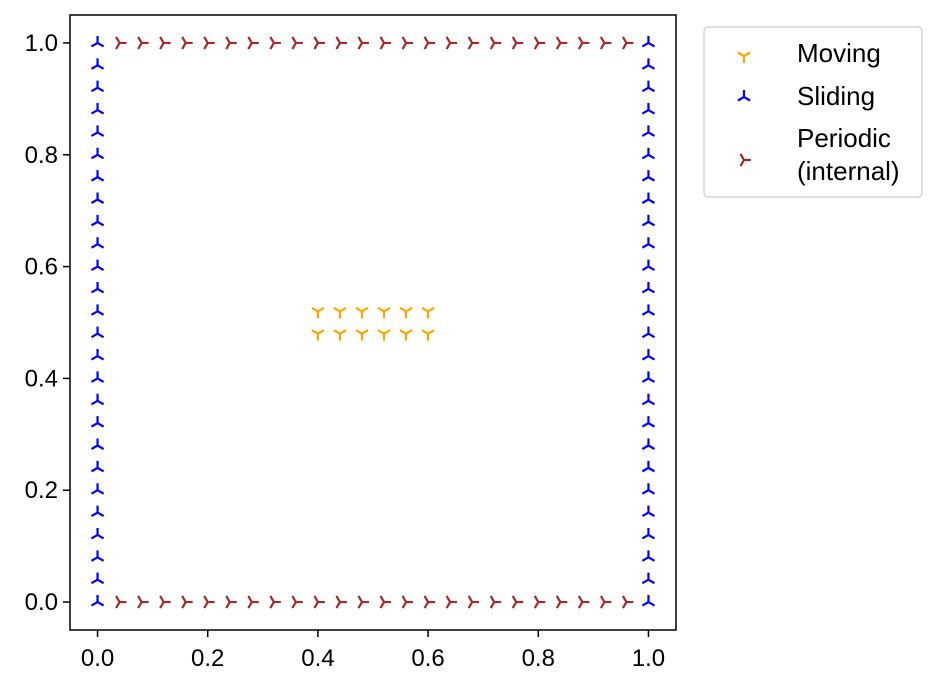 Image resolution: width=938 pixels, height=688 pixels. I want to click on legend-label: Sliding, so click(836, 96).